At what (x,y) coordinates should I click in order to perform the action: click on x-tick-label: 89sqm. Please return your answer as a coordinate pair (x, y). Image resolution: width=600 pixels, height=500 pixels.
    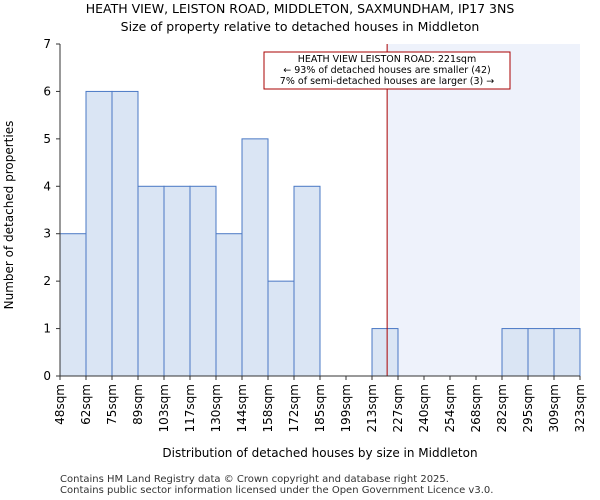
    Looking at the image, I should click on (138, 404).